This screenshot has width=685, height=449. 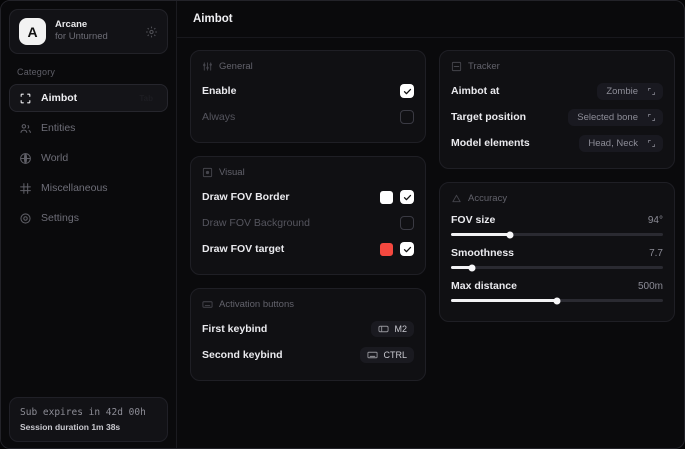 What do you see at coordinates (70, 427) in the screenshot?
I see `session-duration-text: Session duration 1m 38s` at bounding box center [70, 427].